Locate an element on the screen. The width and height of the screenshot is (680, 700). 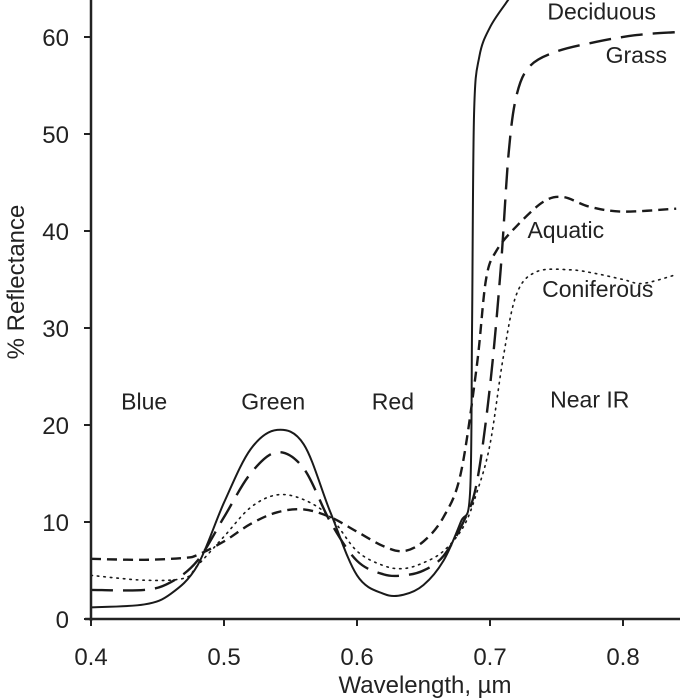
x-tick-label: 0.6 is located at coordinates (356, 657).